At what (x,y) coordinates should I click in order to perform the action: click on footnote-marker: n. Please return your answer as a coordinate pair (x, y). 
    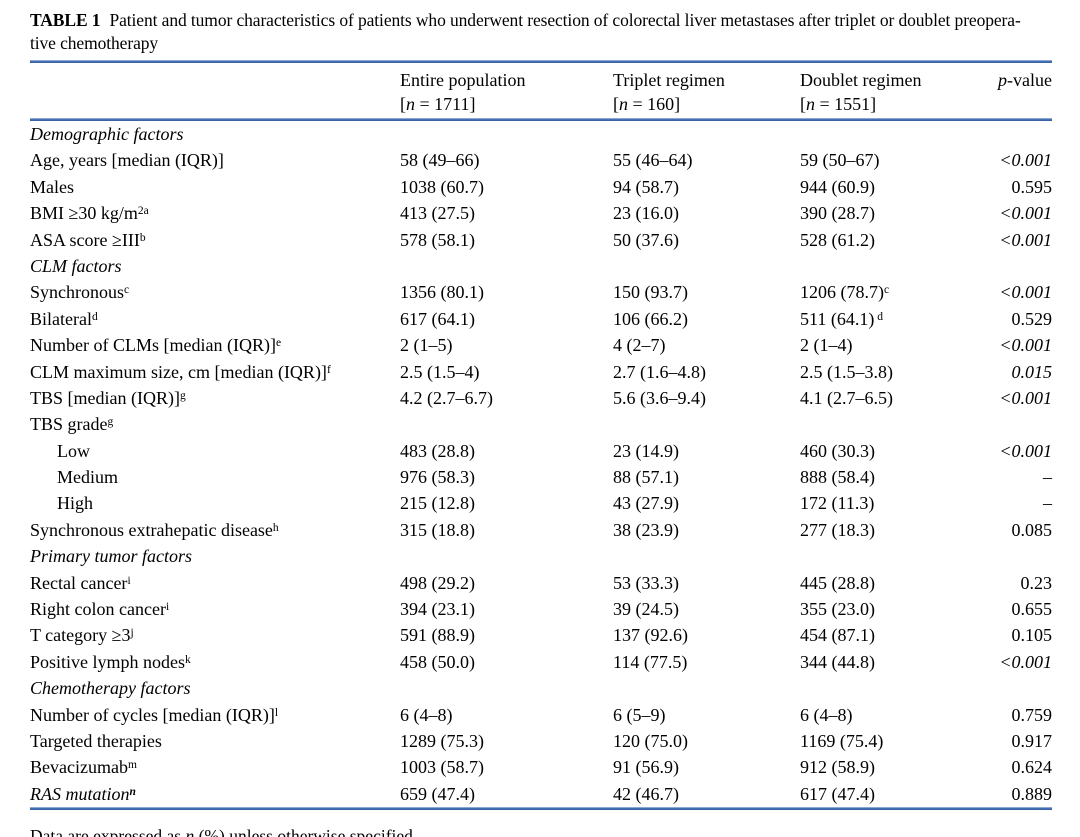
    Looking at the image, I should click on (132, 791).